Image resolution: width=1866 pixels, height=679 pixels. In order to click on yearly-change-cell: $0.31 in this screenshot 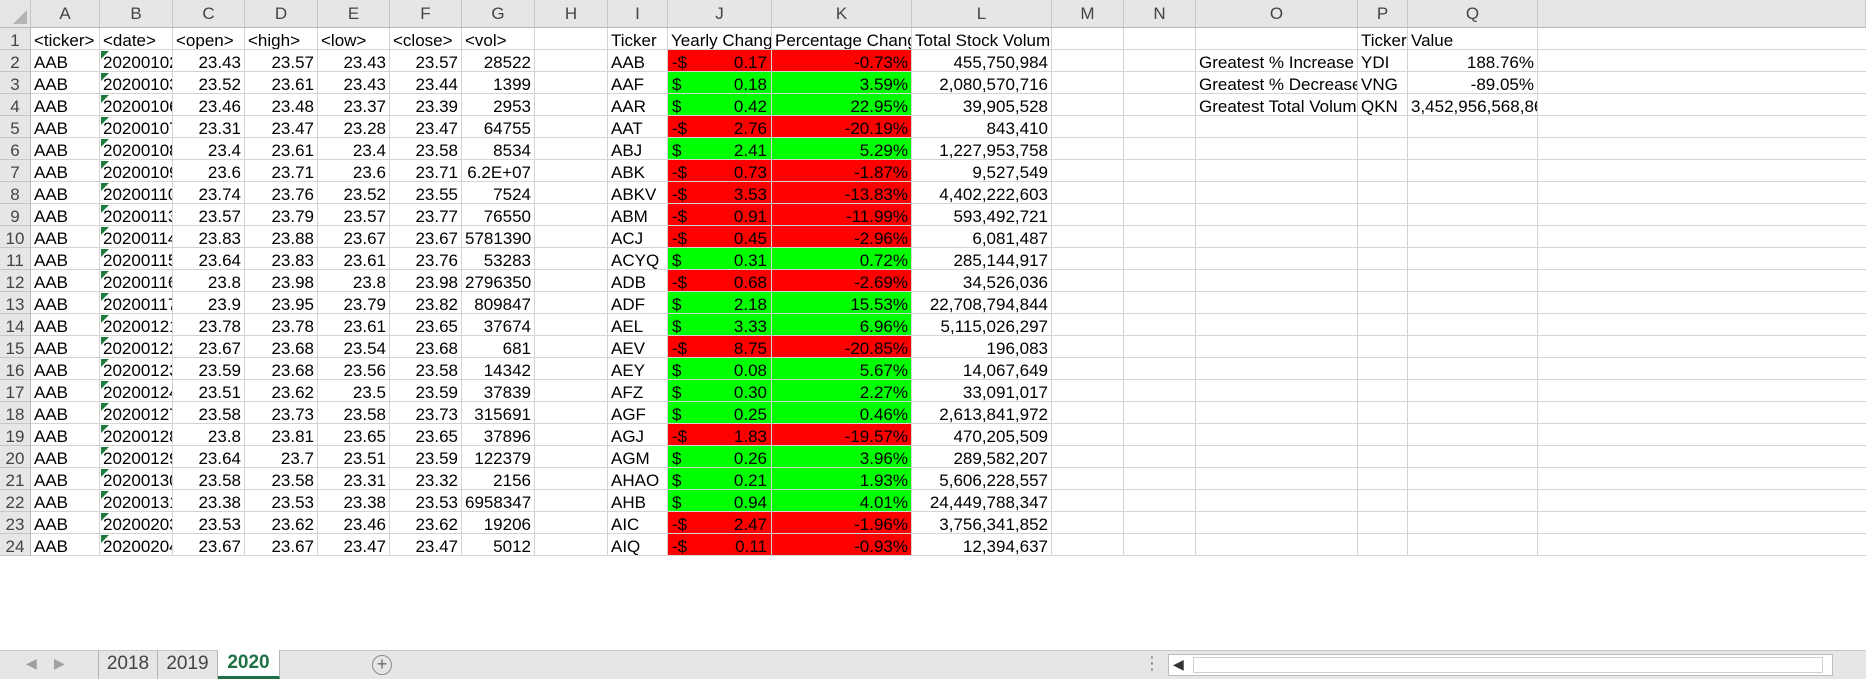, I will do `click(720, 259)`.